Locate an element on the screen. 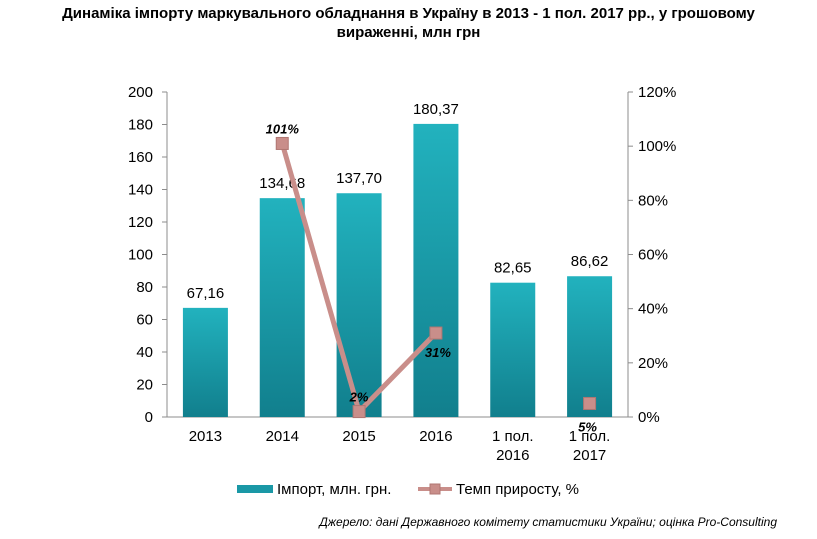 The width and height of the screenshot is (817, 539). y-left-tick-label: 180 is located at coordinates (140, 125).